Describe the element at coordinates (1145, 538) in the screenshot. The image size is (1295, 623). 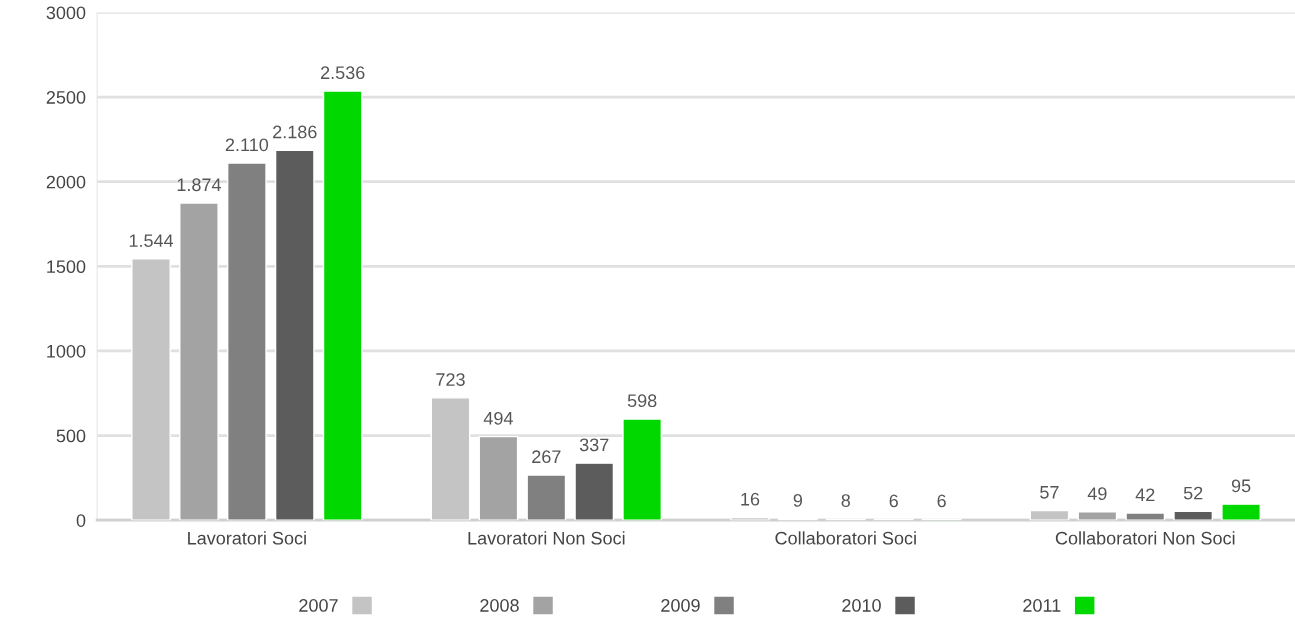
I see `x-tick-label: Collaboratori Non Soci` at that location.